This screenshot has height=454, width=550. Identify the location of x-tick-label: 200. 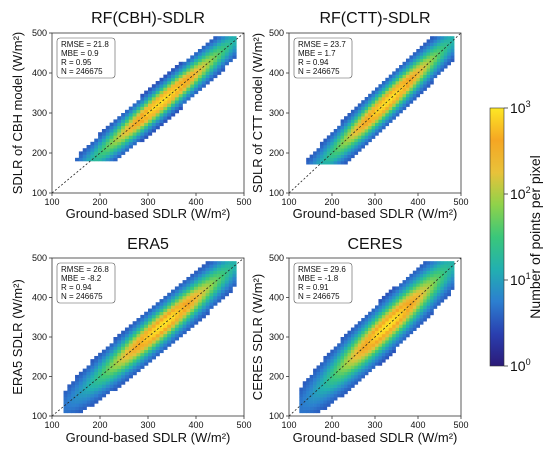
(99, 425).